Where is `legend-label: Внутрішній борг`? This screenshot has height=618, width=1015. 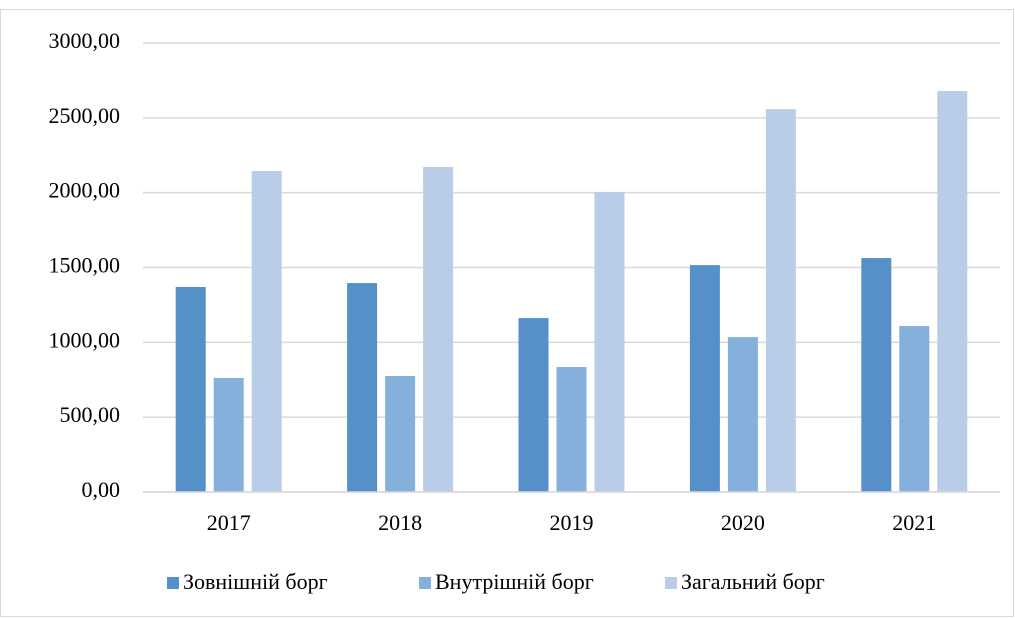
legend-label: Внутрішній борг is located at coordinates (514, 581).